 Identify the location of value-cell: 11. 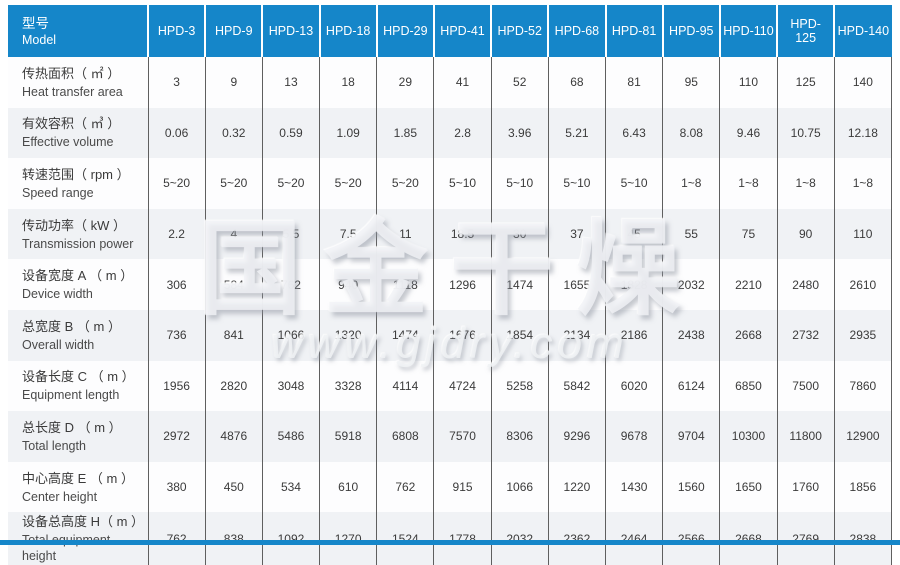
(405, 234).